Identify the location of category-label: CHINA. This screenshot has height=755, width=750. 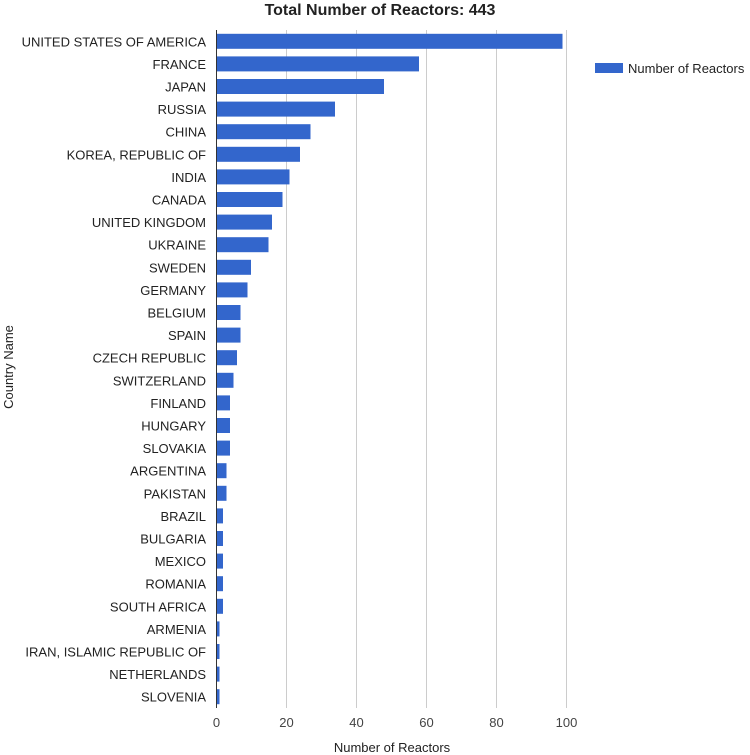
(186, 132).